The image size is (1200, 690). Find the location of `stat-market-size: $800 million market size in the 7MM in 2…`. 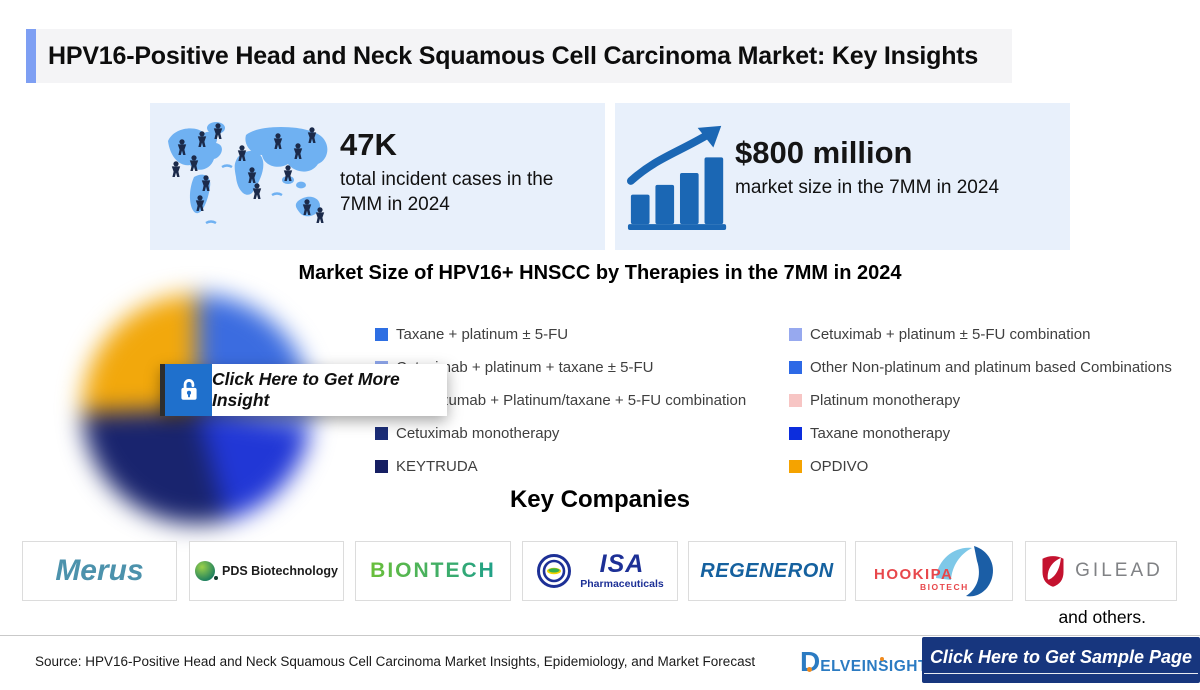

stat-market-size: $800 million market size in the 7MM in 2… is located at coordinates (842, 176).